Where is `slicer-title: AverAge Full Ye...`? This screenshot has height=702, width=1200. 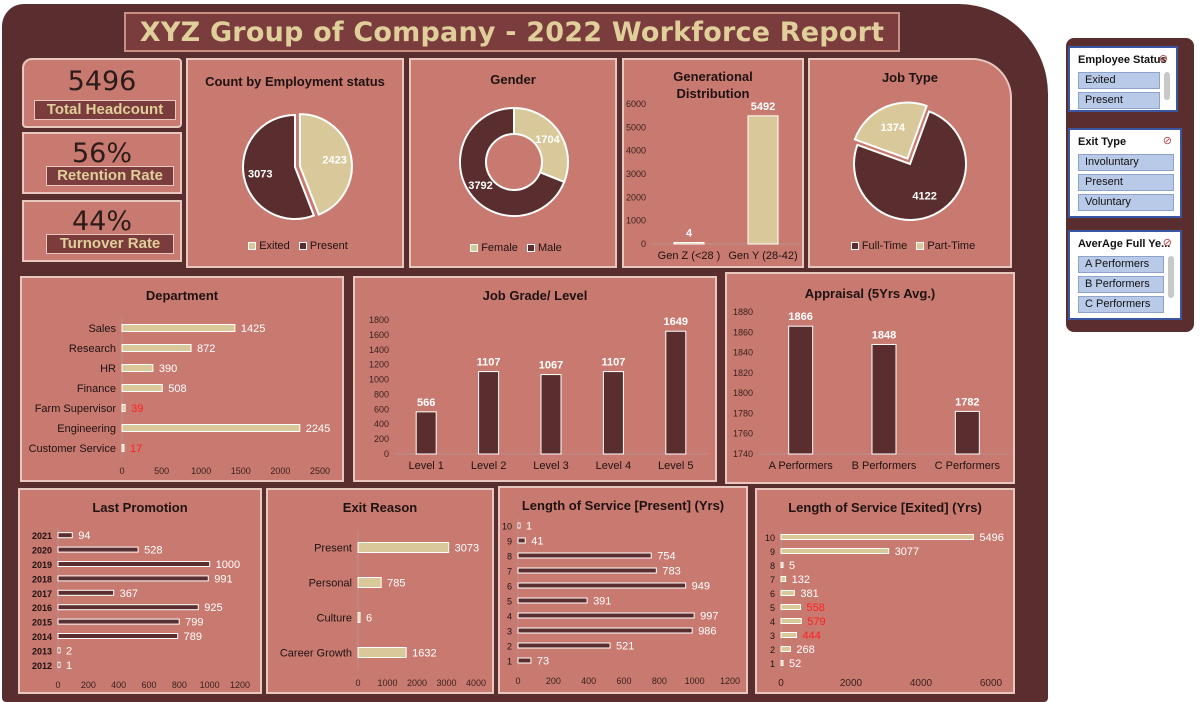
slicer-title: AverAge Full Ye... is located at coordinates (1124, 244).